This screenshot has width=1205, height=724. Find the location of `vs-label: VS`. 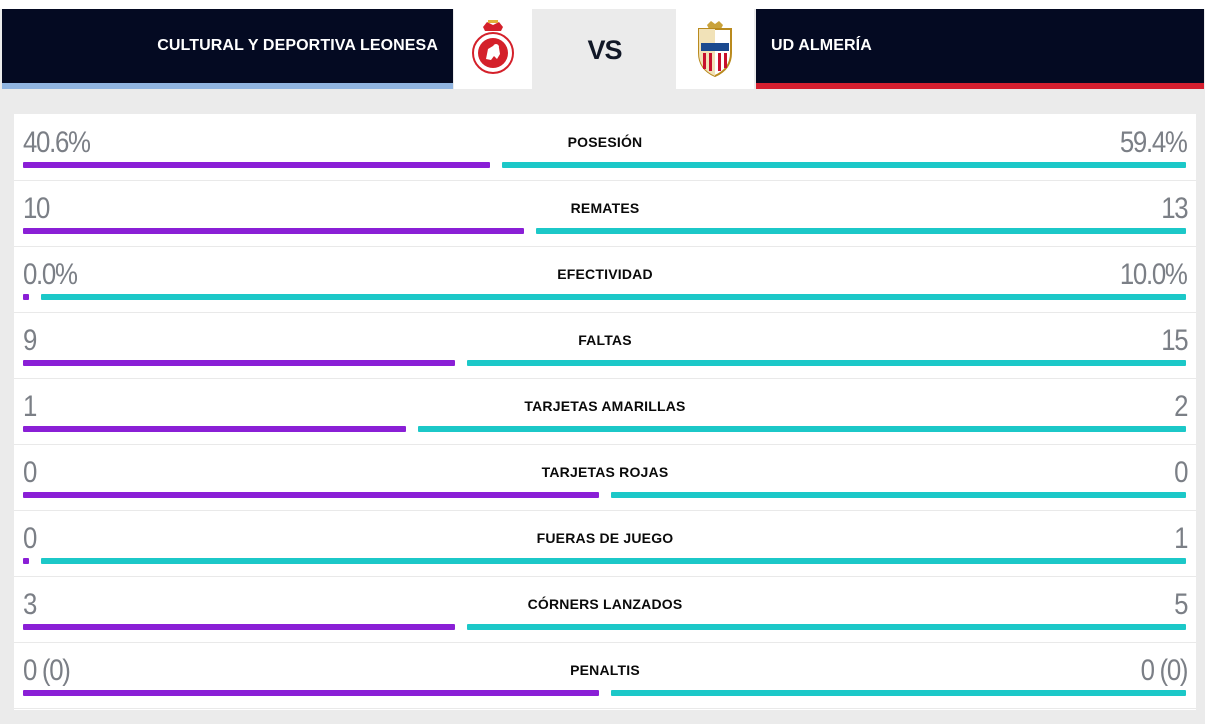

vs-label: VS is located at coordinates (604, 50).